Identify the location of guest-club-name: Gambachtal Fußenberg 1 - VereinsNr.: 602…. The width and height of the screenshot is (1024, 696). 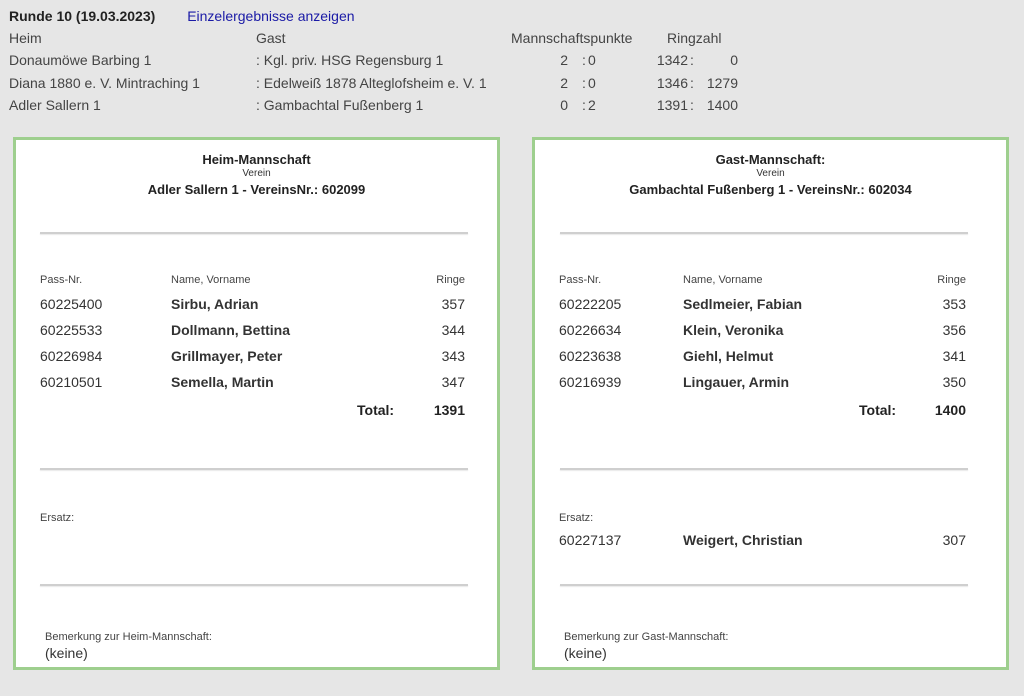
(770, 189).